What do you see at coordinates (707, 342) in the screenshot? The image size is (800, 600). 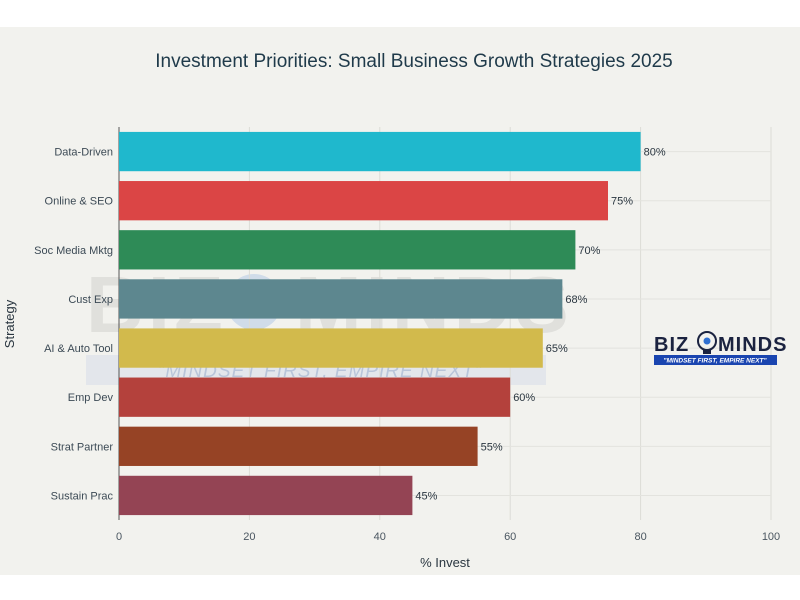 I see `logo-lightbulb-gear-icon` at bounding box center [707, 342].